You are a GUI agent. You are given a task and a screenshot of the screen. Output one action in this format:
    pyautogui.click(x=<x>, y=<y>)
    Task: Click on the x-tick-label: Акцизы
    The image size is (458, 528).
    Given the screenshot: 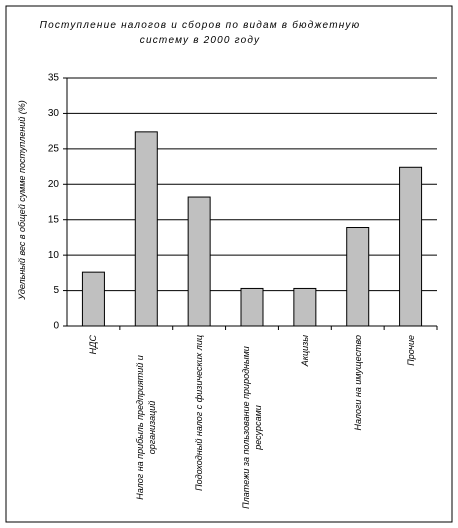 What is the action you would take?
    pyautogui.click(x=304, y=351)
    